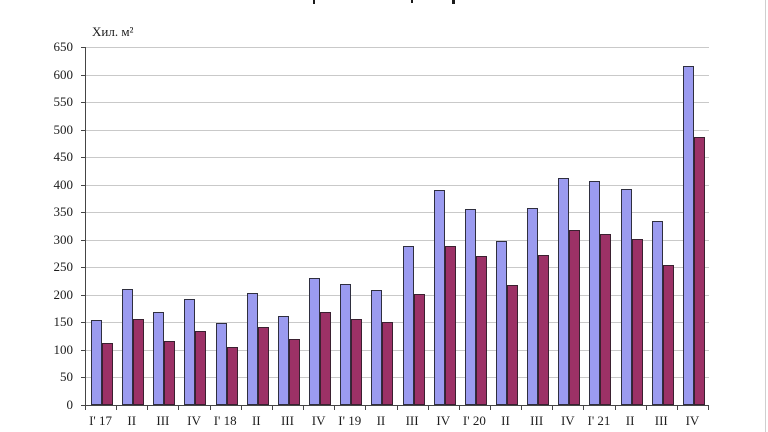  I want to click on y-tick-label-400: 400, so click(63, 184).